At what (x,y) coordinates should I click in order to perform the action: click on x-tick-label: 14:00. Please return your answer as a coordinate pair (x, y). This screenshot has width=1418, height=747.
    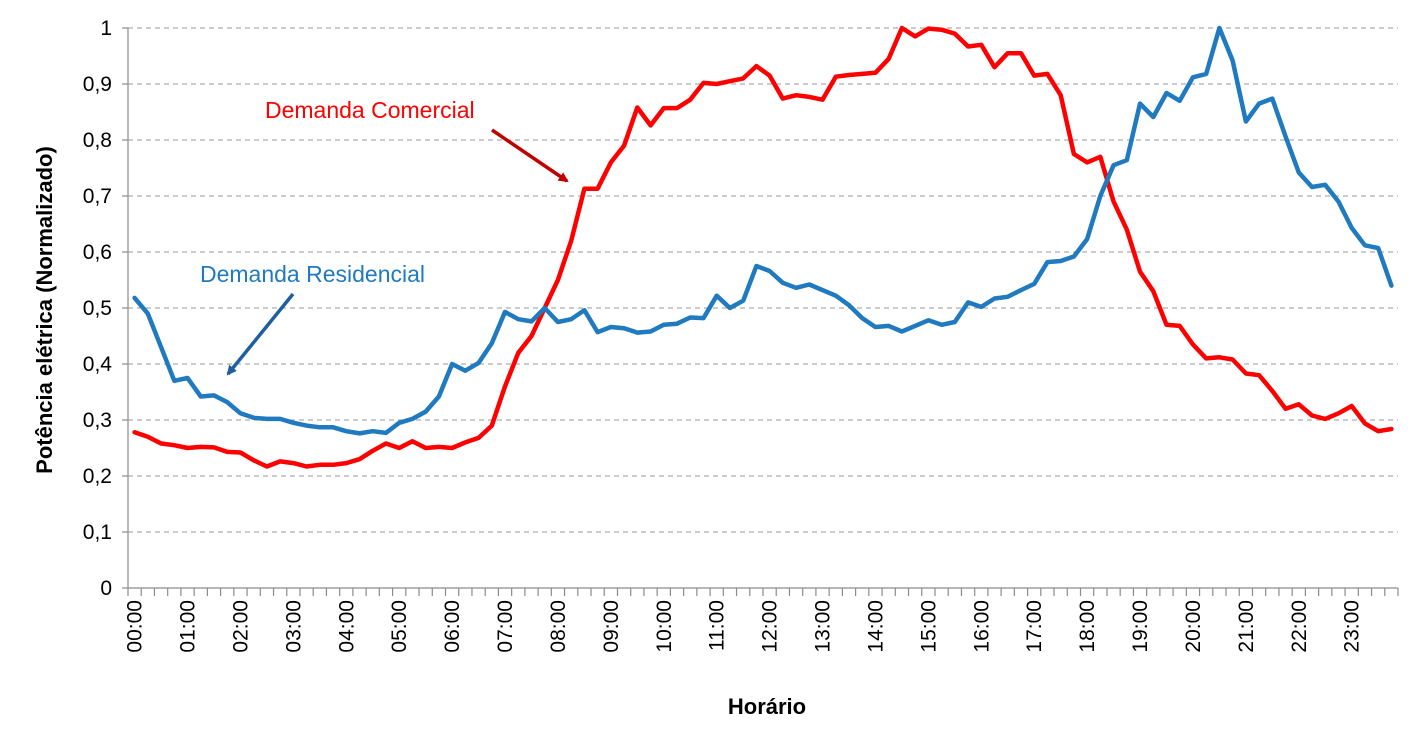
    Looking at the image, I should click on (875, 626).